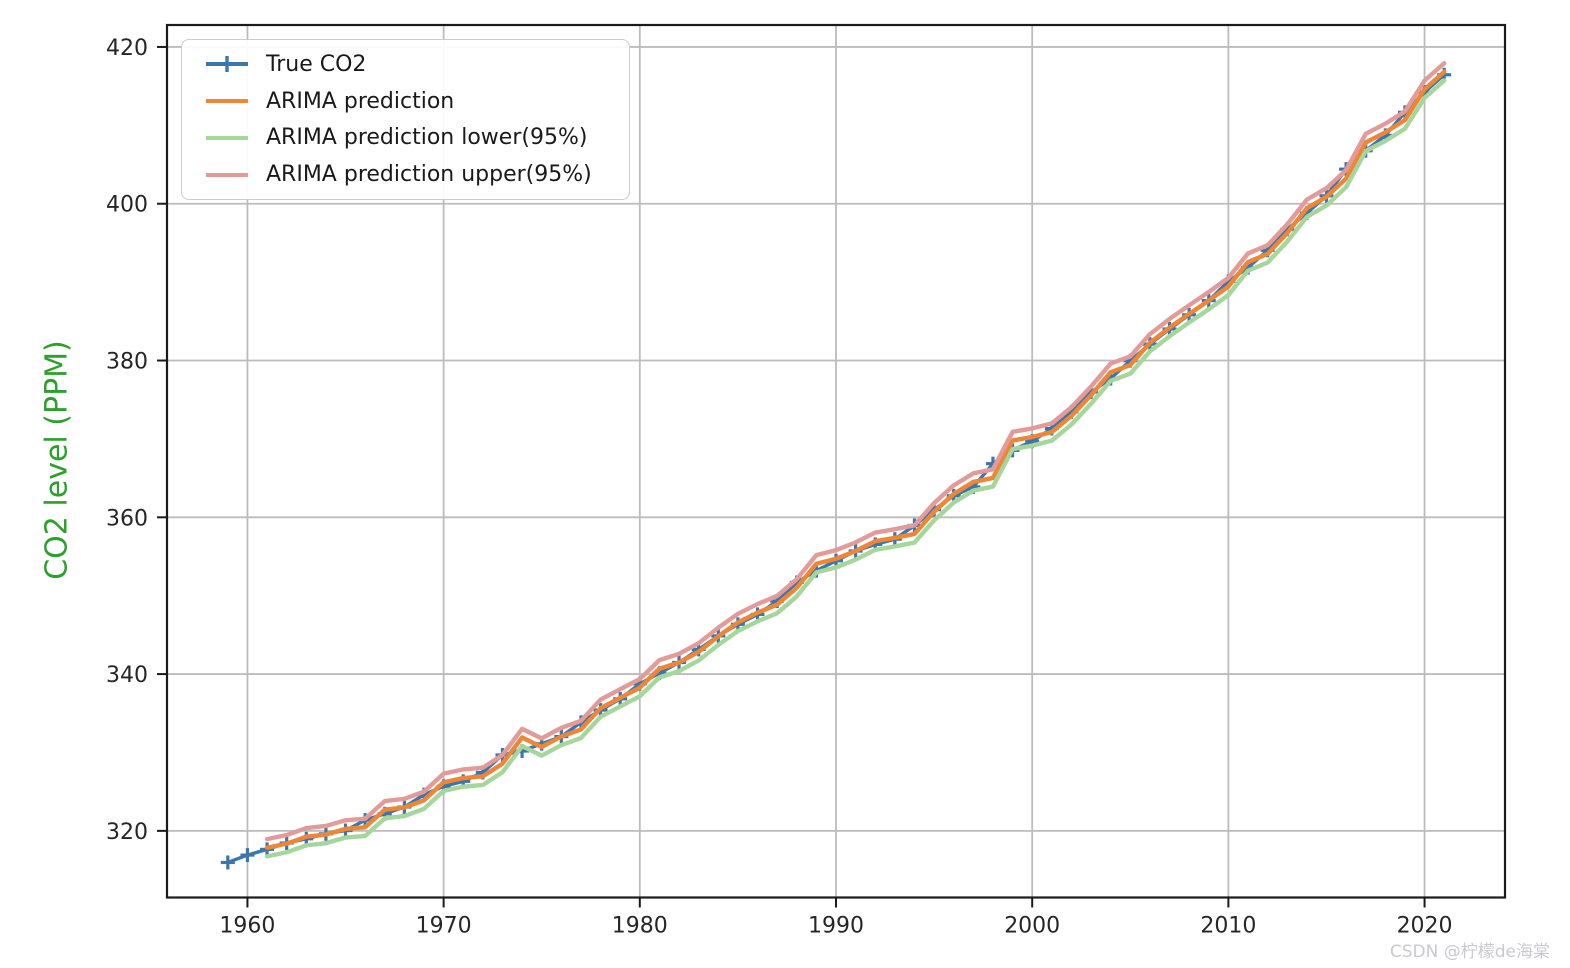 Image resolution: width=1570 pixels, height=968 pixels. What do you see at coordinates (429, 175) in the screenshot?
I see `legend-label: ARIMA prediction upper(95%)` at bounding box center [429, 175].